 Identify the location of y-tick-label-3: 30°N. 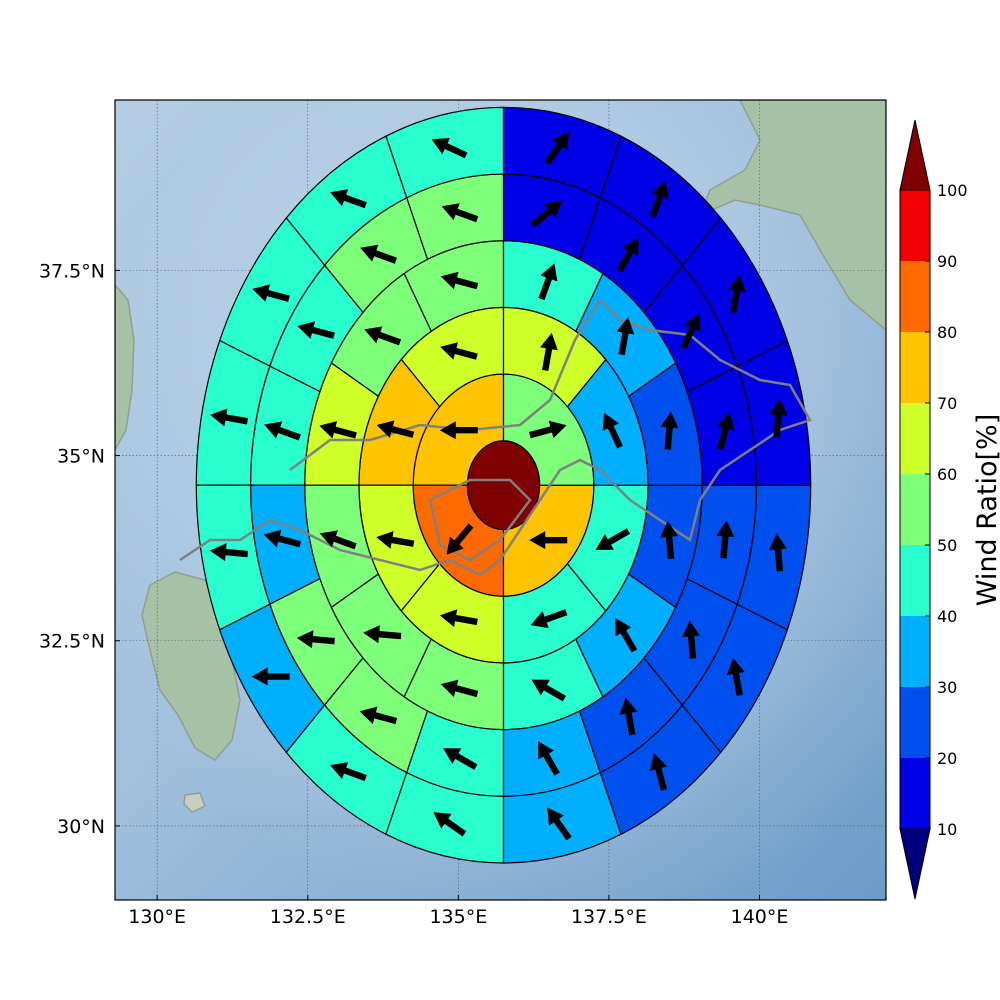
(81, 827).